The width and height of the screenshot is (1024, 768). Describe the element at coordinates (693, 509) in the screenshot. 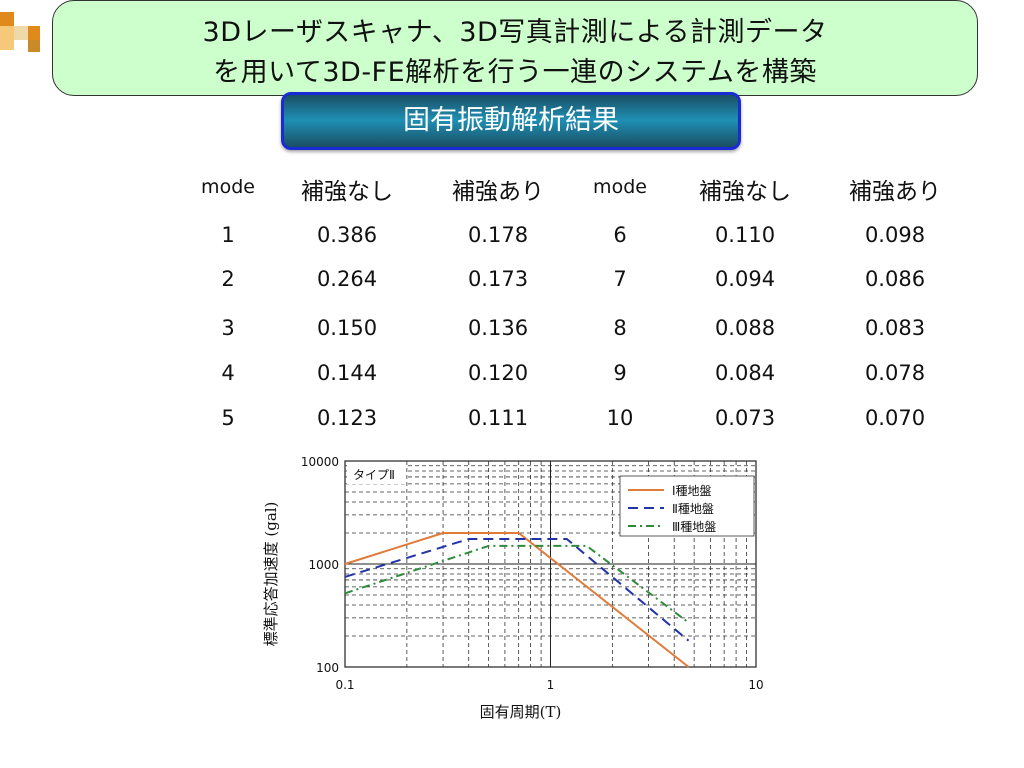

I see `legend-label-2: Ⅱ種地盤` at that location.